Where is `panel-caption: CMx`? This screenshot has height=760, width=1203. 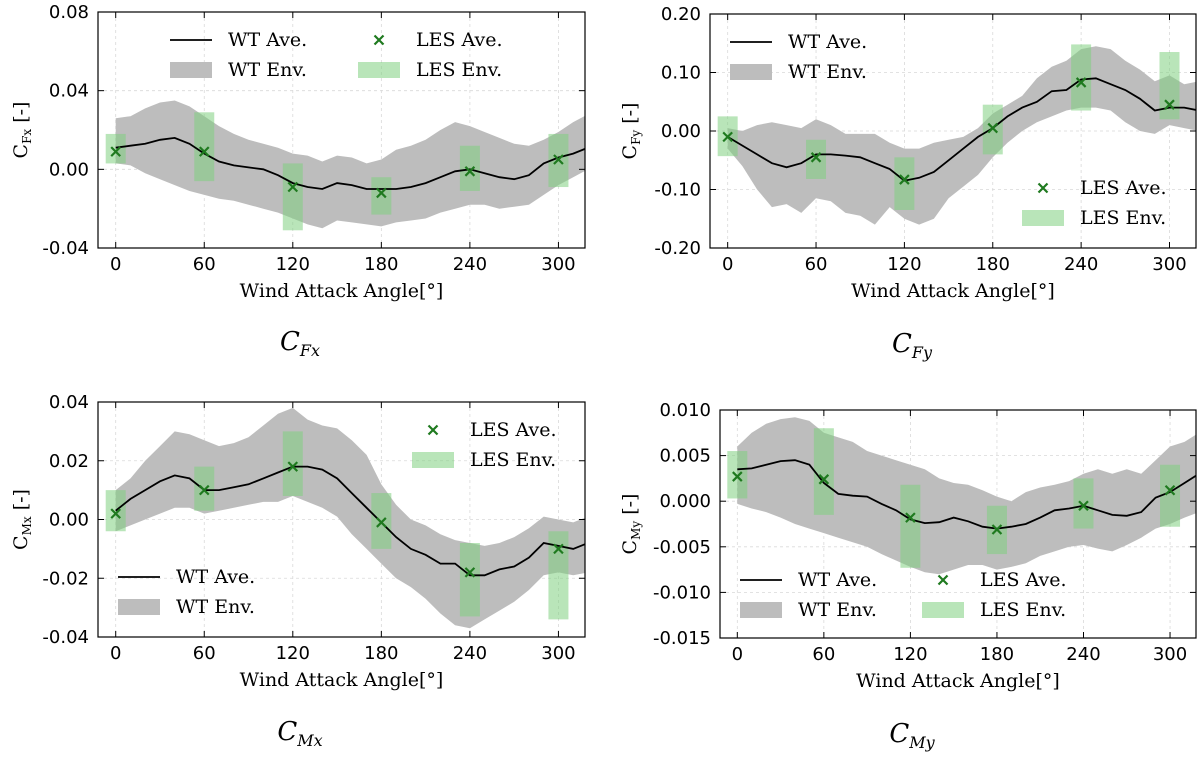
panel-caption: CMx is located at coordinates (299, 733).